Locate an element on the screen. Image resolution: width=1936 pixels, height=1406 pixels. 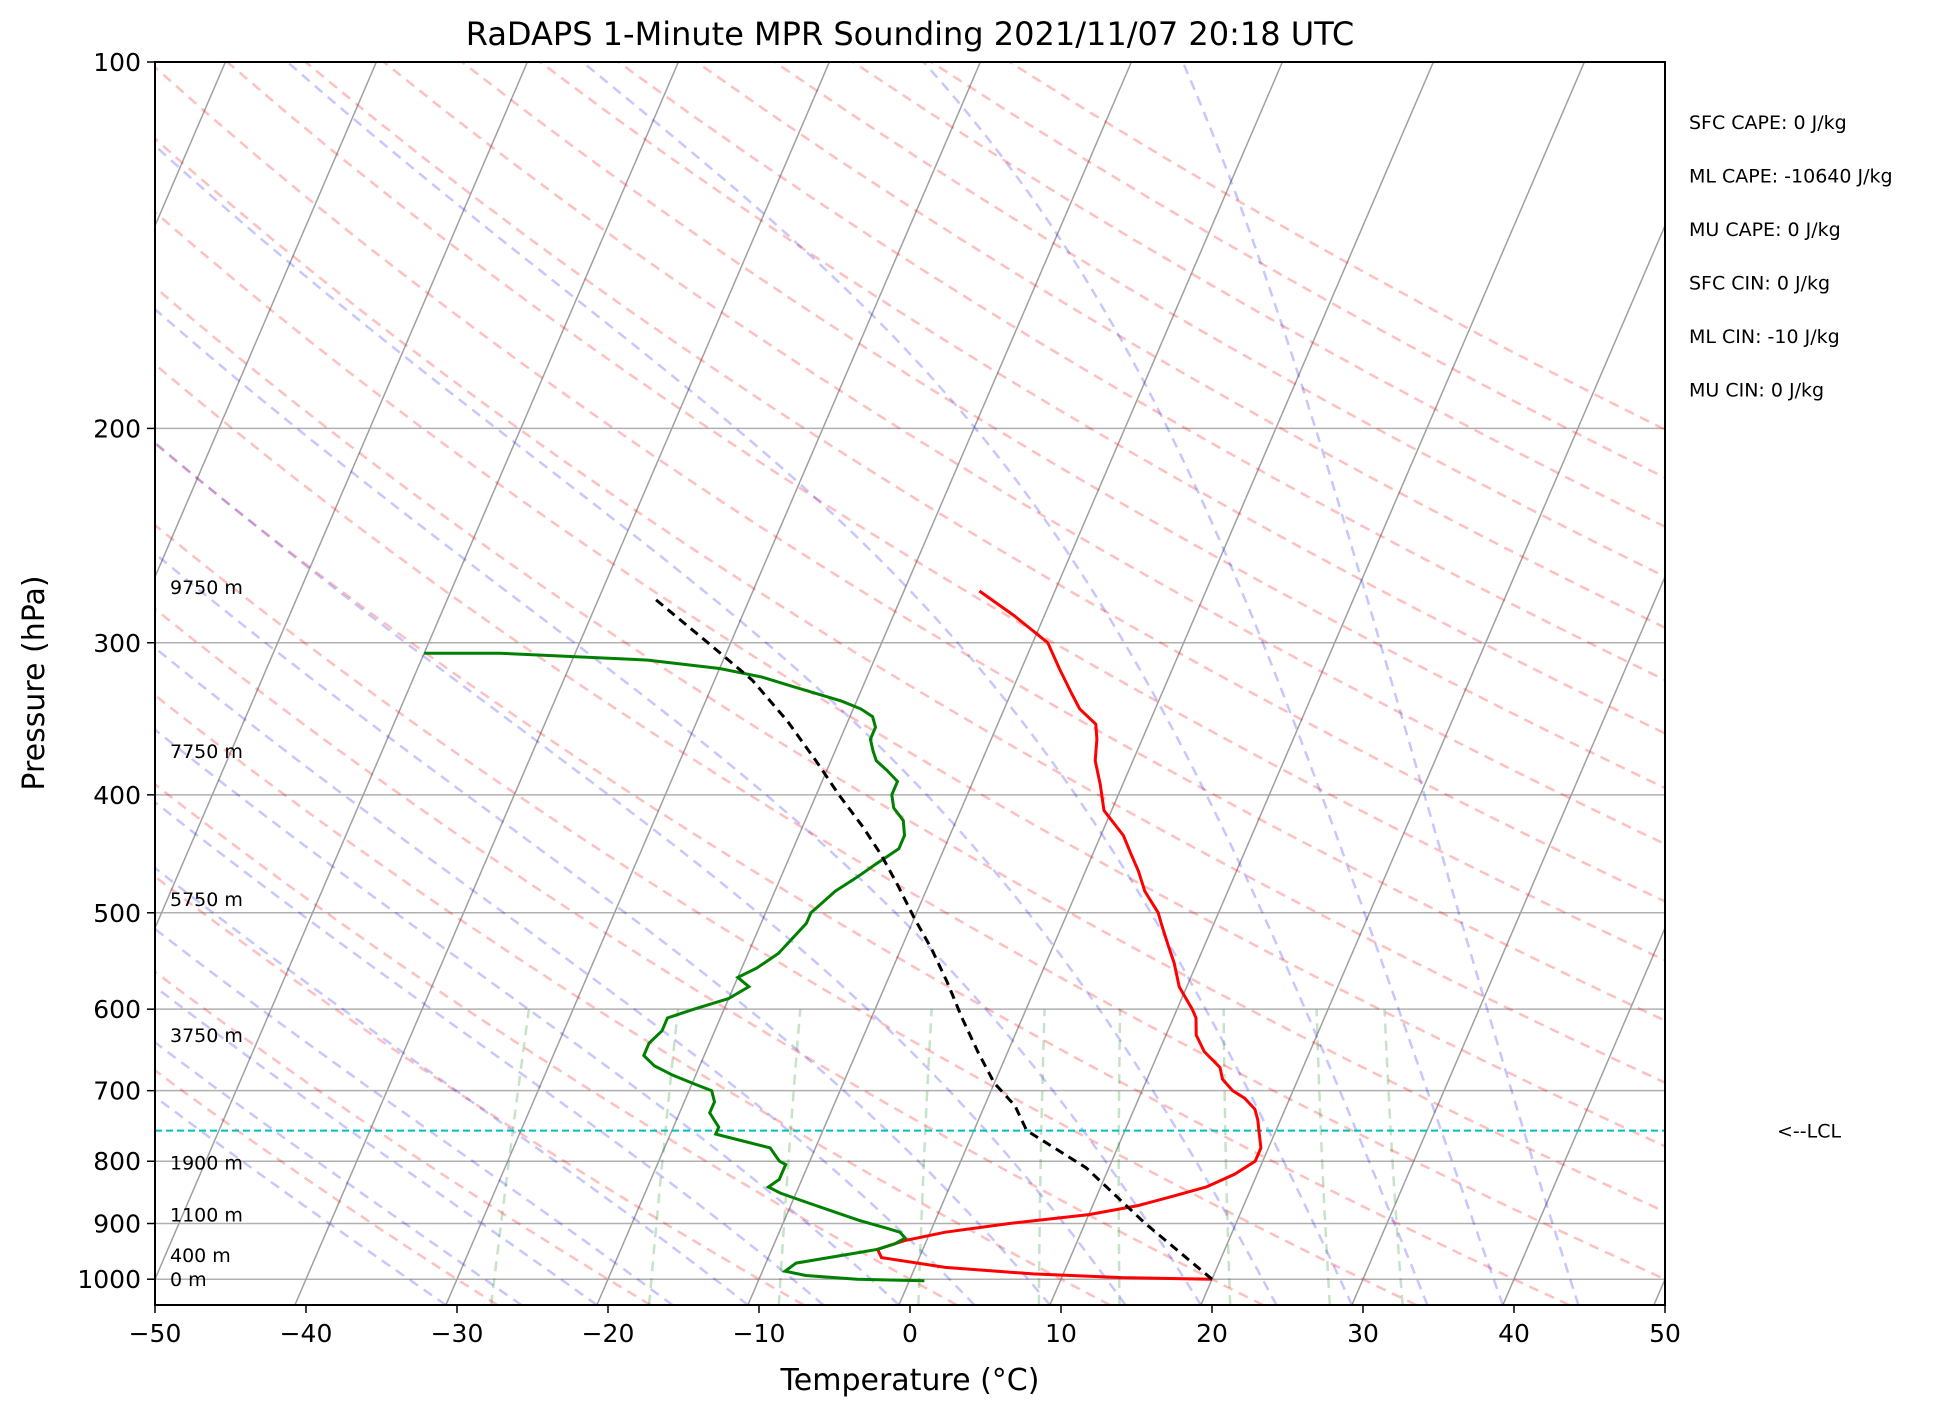
height-label: 9750 m is located at coordinates (206, 588).